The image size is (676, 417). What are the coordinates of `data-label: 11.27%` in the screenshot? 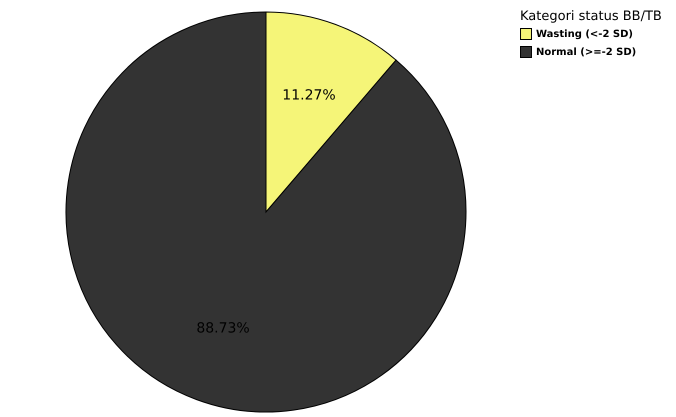 It's located at (309, 96).